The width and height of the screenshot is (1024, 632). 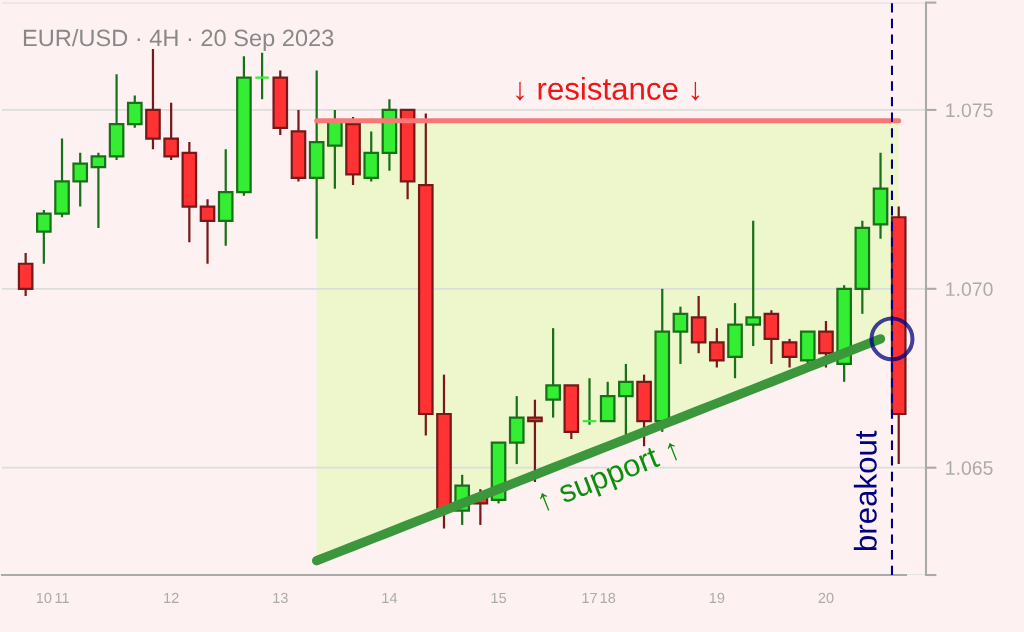 I want to click on series-label: ↓ resistance ↓, so click(x=608, y=88).